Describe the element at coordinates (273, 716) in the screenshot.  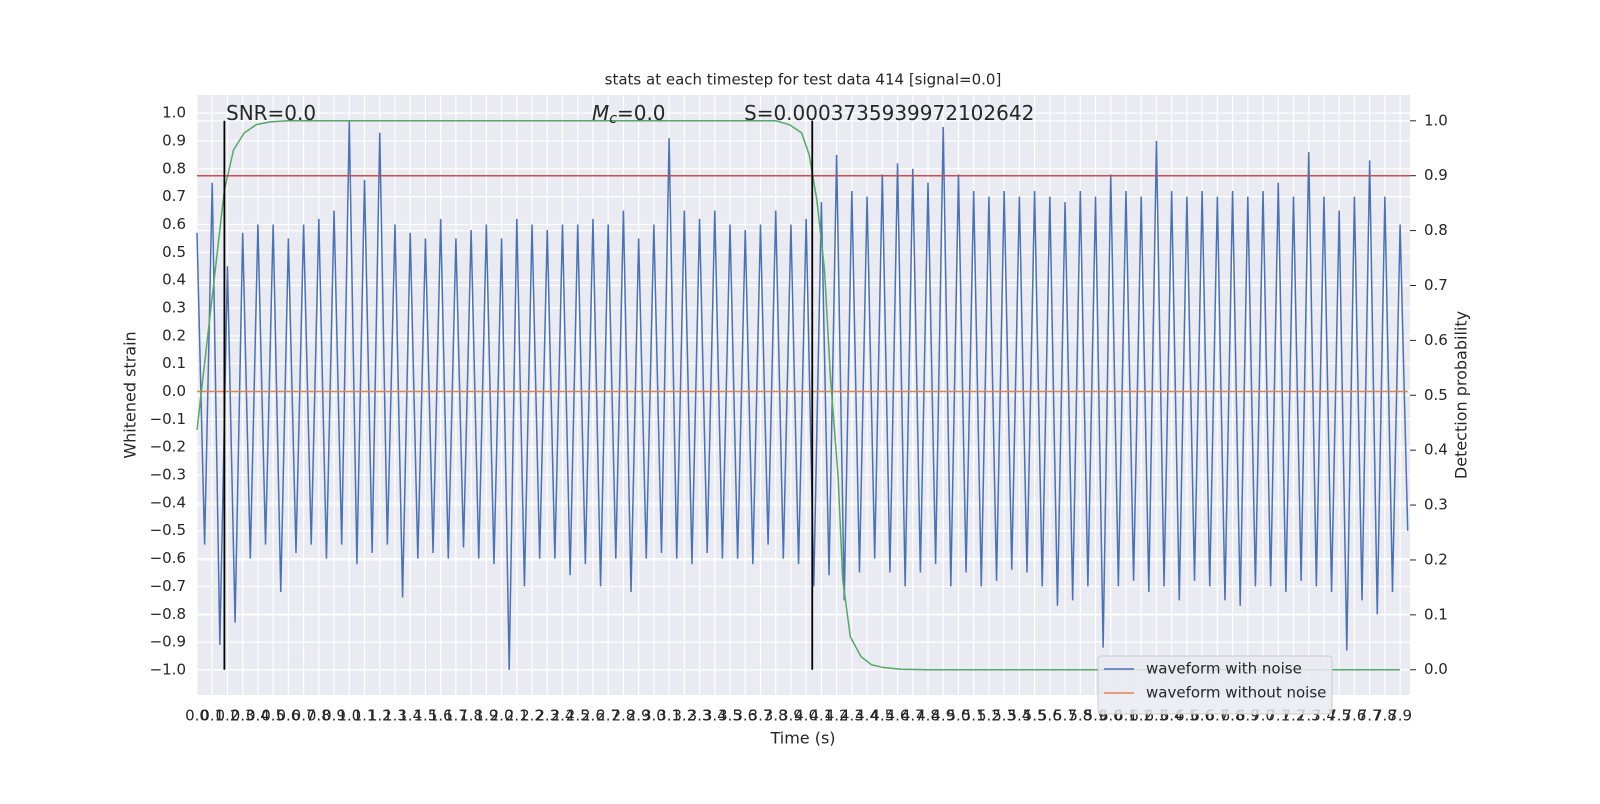
I see `x-tick-label: 0.5` at that location.